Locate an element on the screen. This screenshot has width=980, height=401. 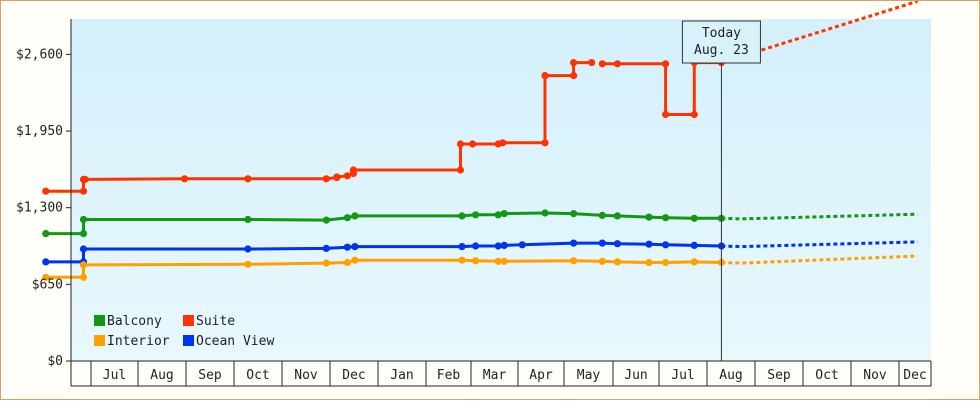
today-date: Aug. 23 is located at coordinates (721, 50).